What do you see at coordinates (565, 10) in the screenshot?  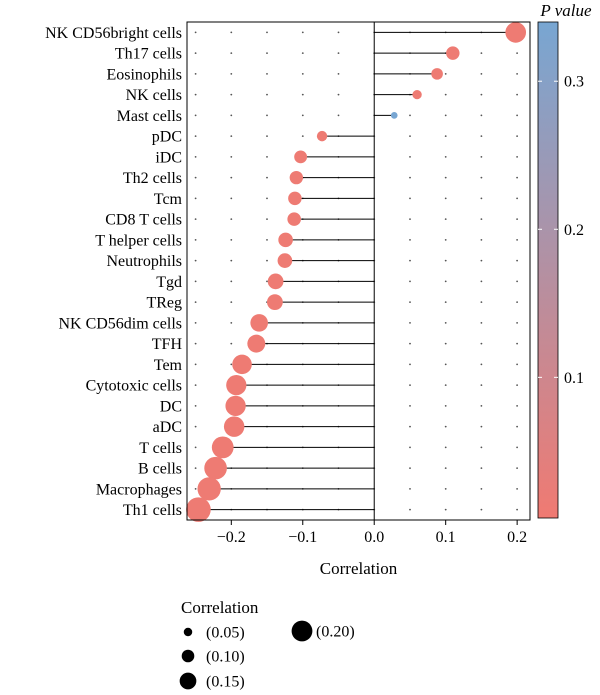 I see `colorbar-title: P value` at bounding box center [565, 10].